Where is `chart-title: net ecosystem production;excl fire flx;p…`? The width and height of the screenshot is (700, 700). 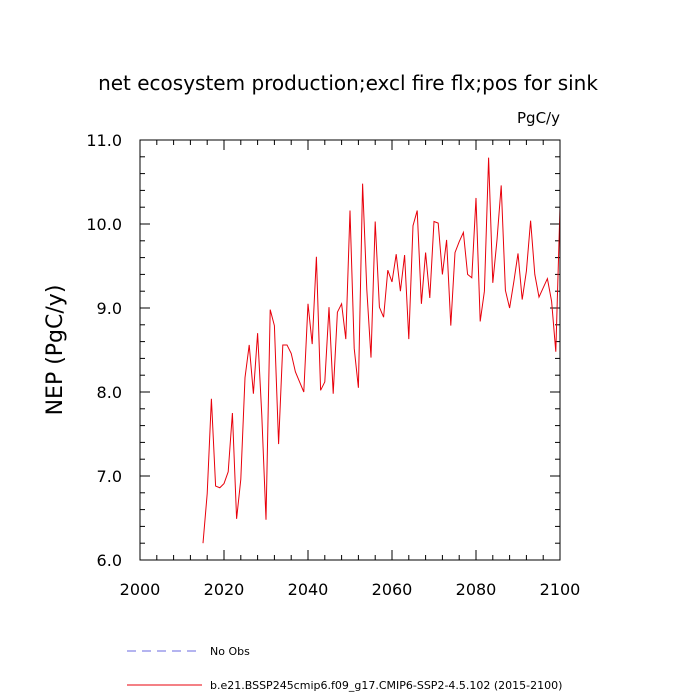 chart-title: net ecosystem production;excl fire flx;p… is located at coordinates (348, 83).